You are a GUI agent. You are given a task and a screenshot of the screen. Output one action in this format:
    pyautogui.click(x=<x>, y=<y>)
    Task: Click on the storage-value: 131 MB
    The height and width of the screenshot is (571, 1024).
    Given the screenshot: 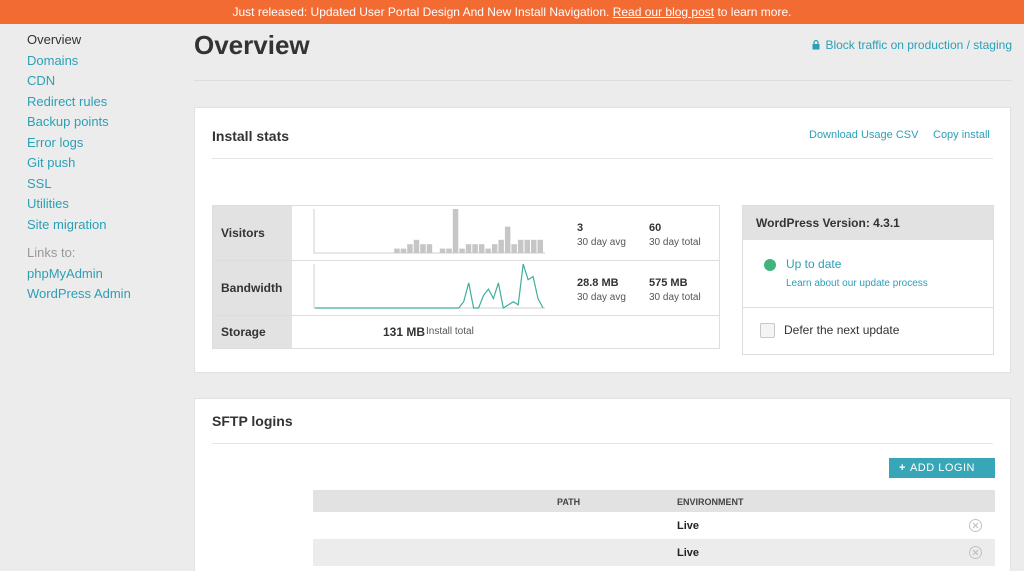 What is the action you would take?
    pyautogui.click(x=404, y=332)
    